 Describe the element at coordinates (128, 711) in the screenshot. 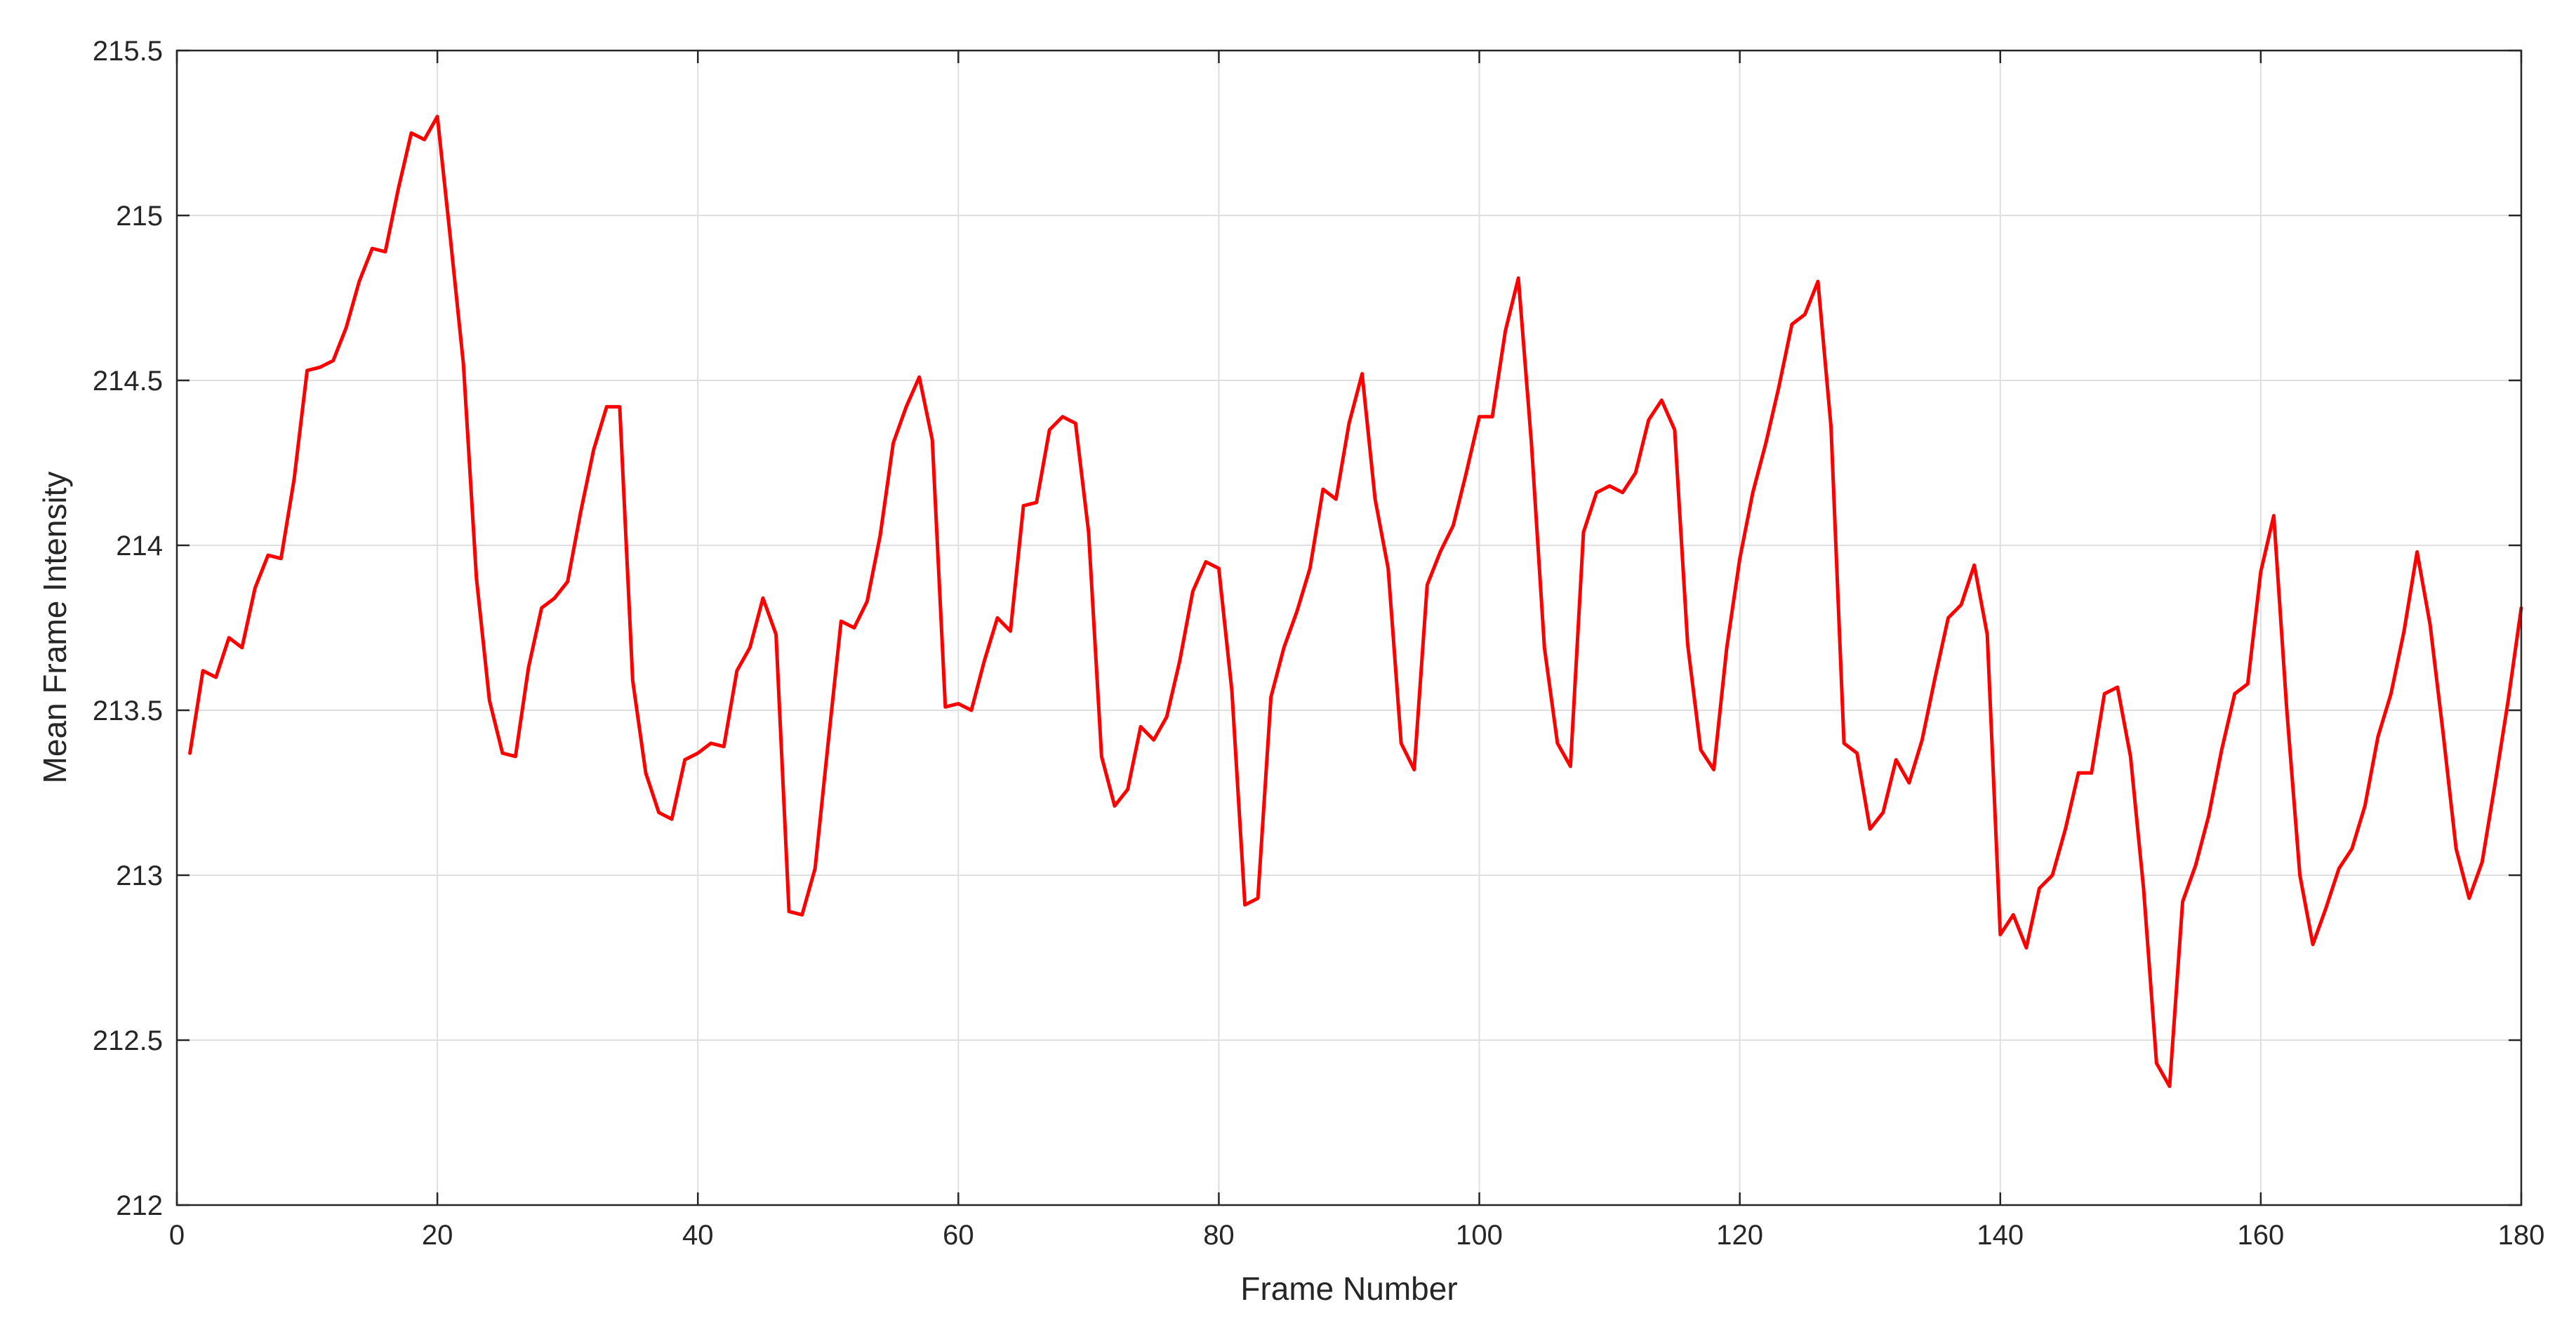

I see `y-tick-label: 213.5` at that location.